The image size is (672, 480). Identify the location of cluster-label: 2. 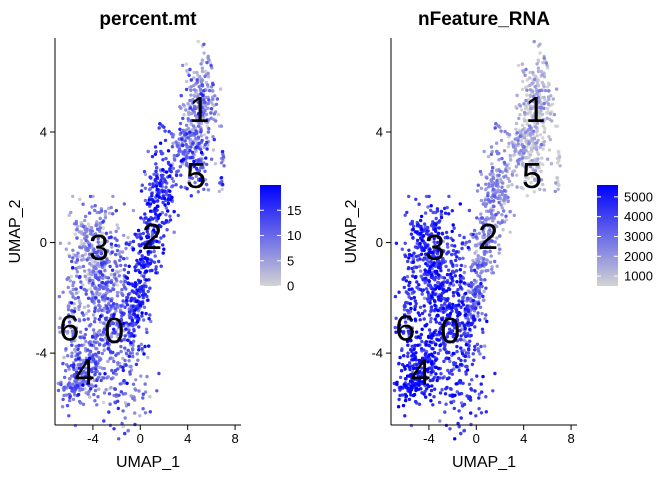
(152, 236).